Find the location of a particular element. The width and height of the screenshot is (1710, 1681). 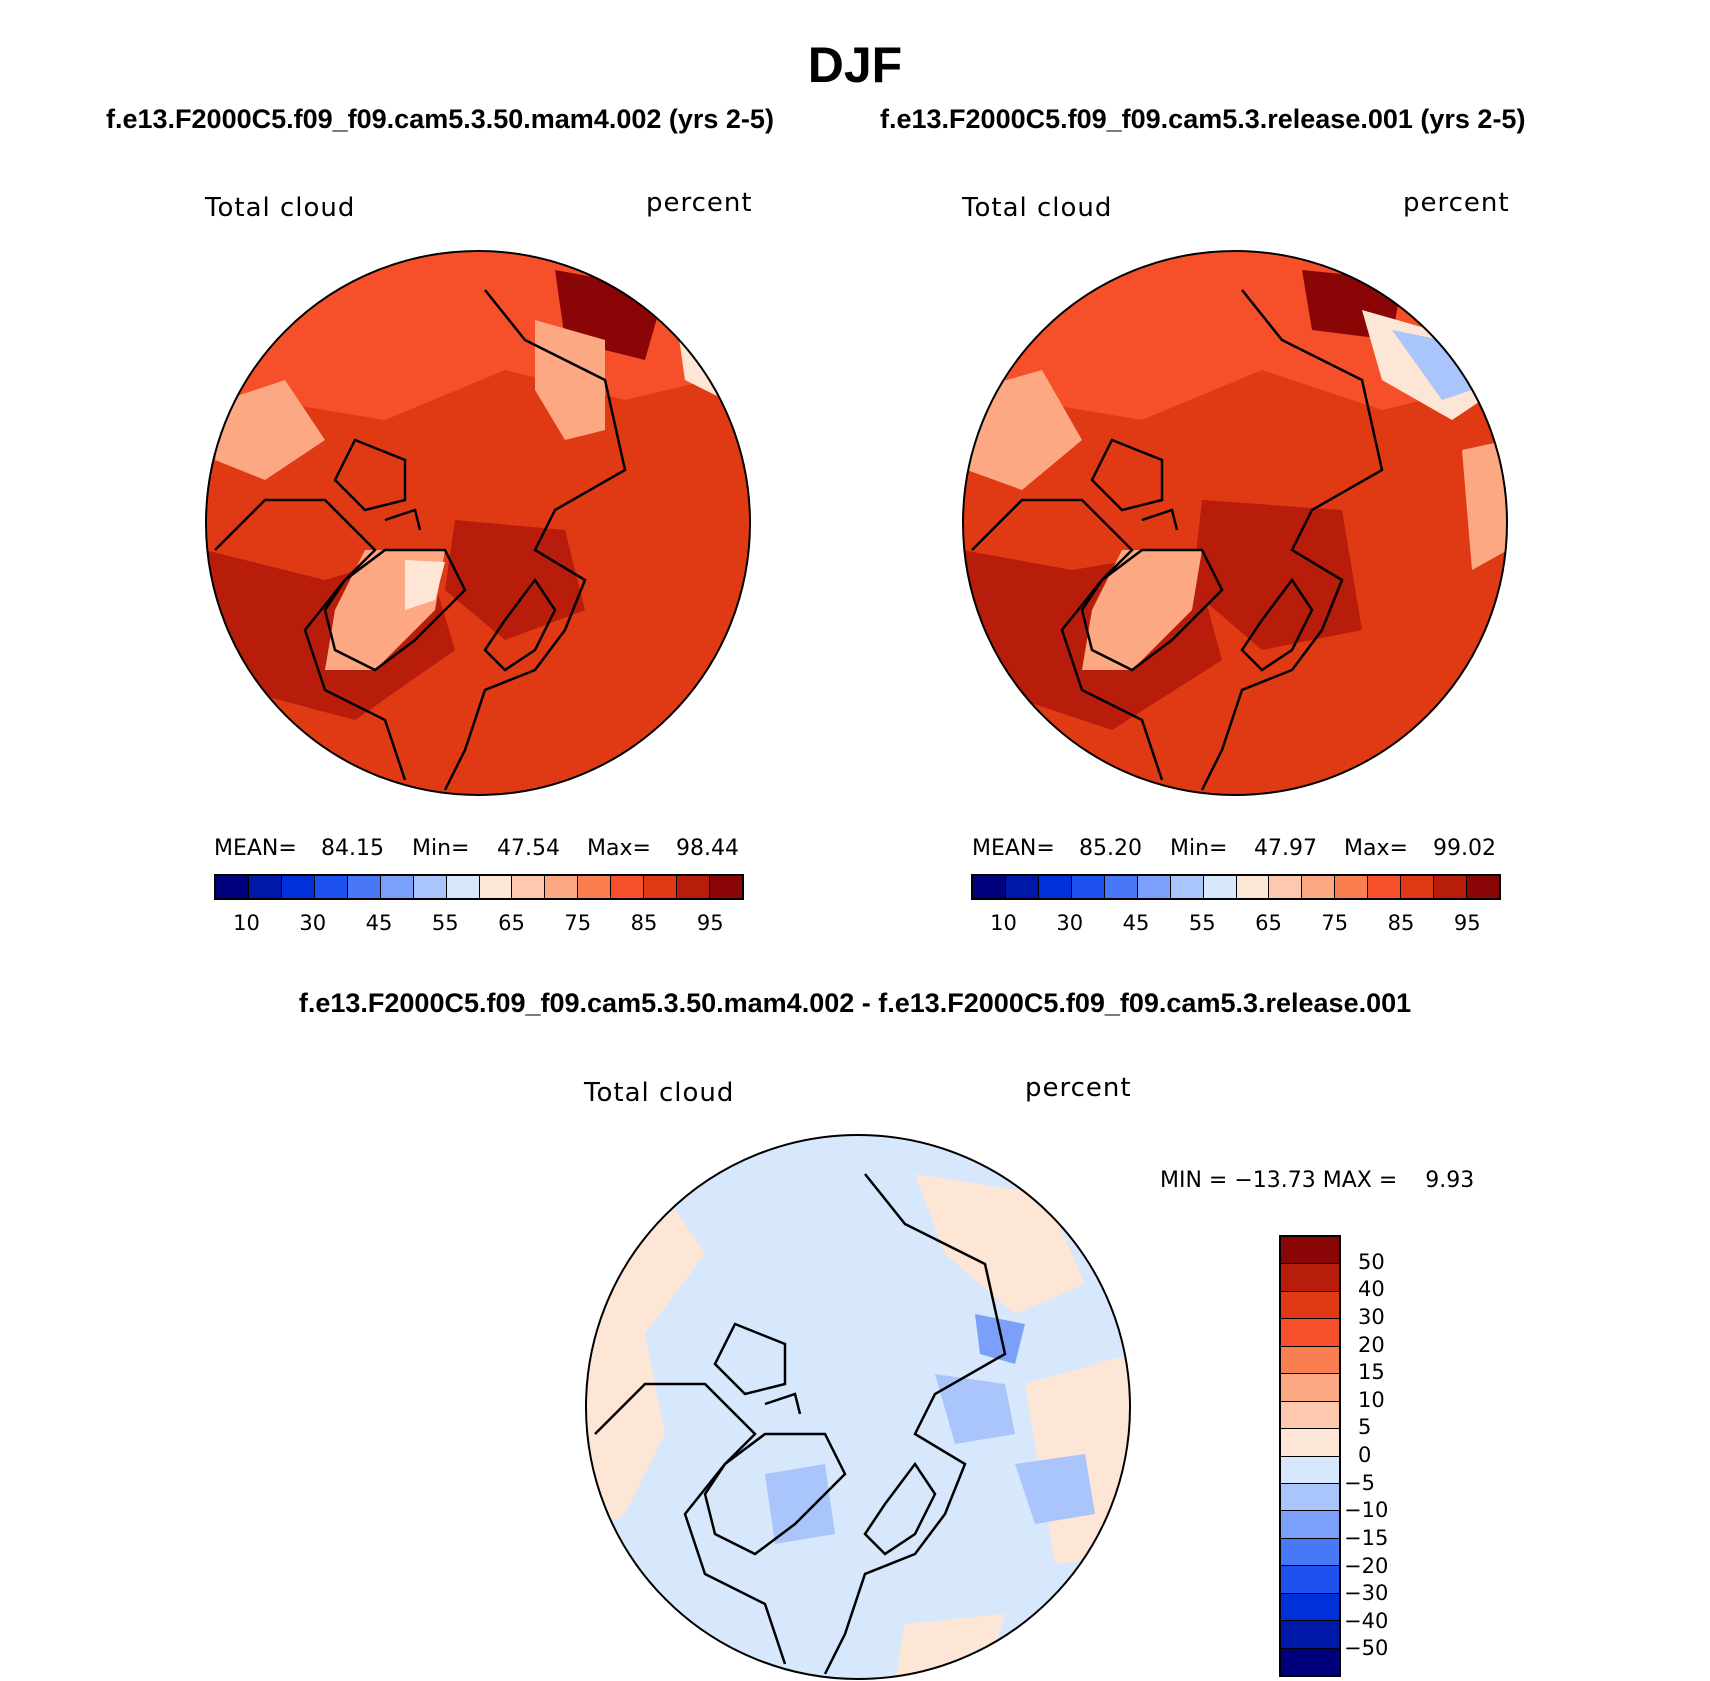

figure-title: DJF is located at coordinates (855, 65).